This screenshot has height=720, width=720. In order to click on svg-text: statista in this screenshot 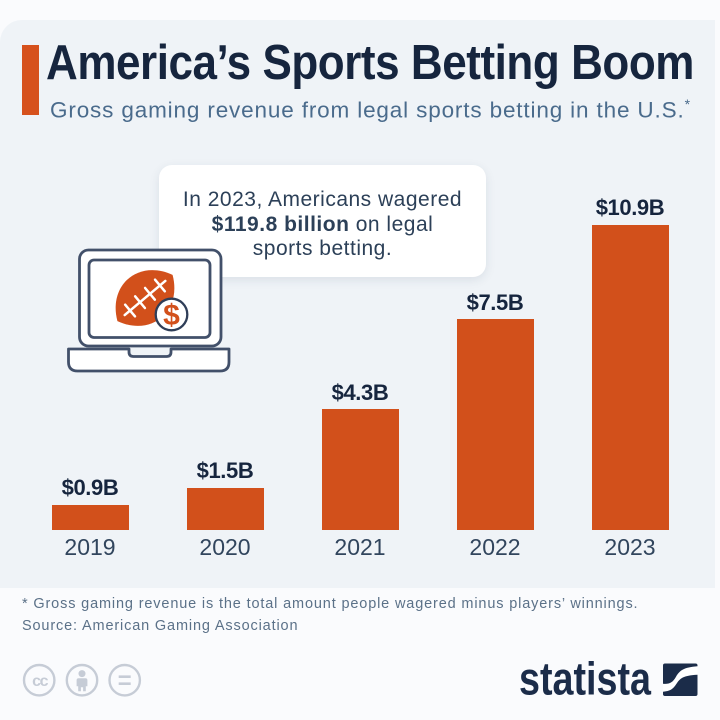, I will do `click(585, 679)`.